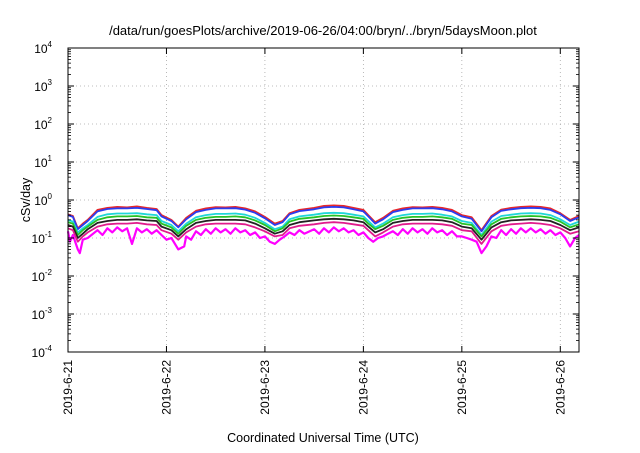  I want to click on x-tick-label: 2019-6-24, so click(363, 387).